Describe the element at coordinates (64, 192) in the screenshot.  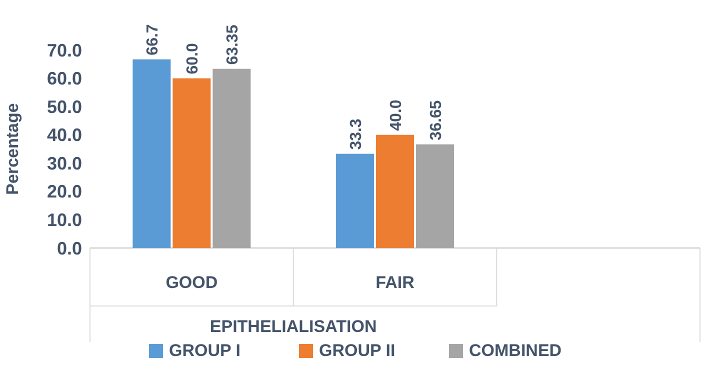
I see `y-tick-label: 20.0` at that location.